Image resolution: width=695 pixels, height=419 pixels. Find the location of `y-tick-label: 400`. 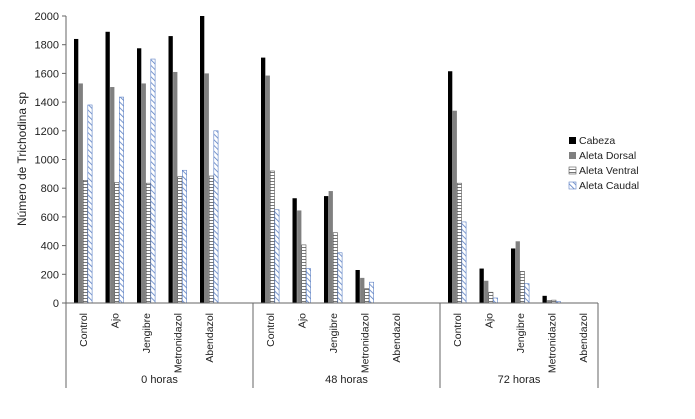

y-tick-label: 400 is located at coordinates (50, 247).